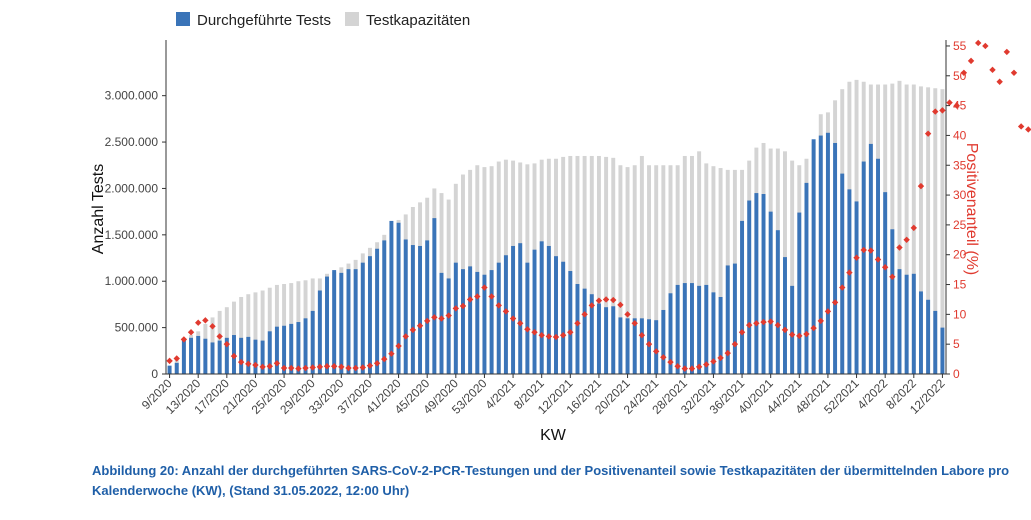  Describe the element at coordinates (264, 20) in the screenshot. I see `legend-label-tests: Durchgeführte Tests` at that location.